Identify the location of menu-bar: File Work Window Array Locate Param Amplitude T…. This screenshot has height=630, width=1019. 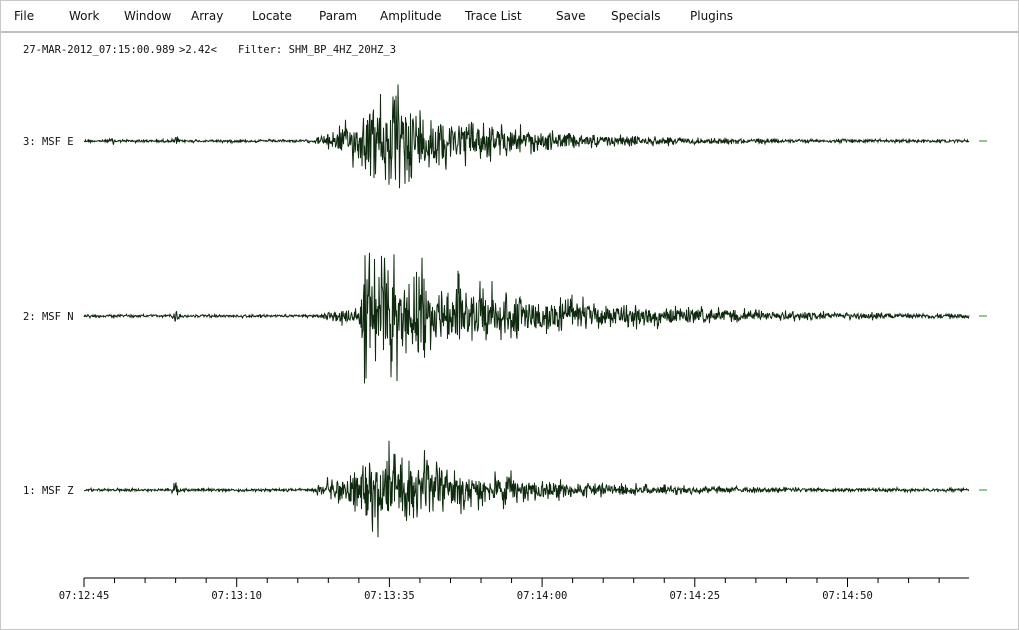
(509, 17).